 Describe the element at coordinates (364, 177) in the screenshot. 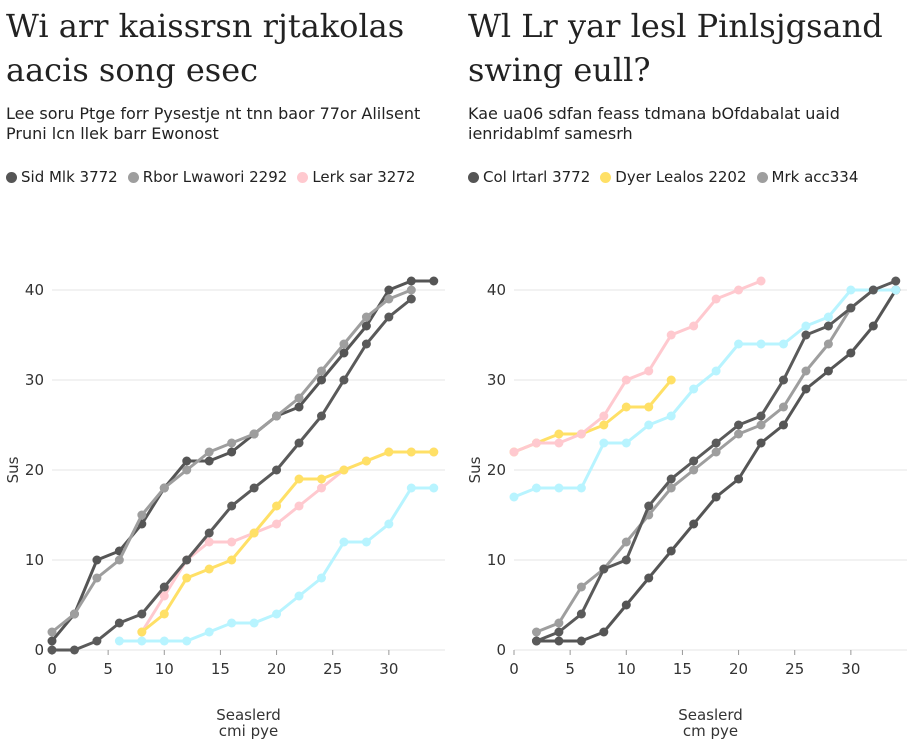

I see `legend-label: Lerk sar 3272` at that location.